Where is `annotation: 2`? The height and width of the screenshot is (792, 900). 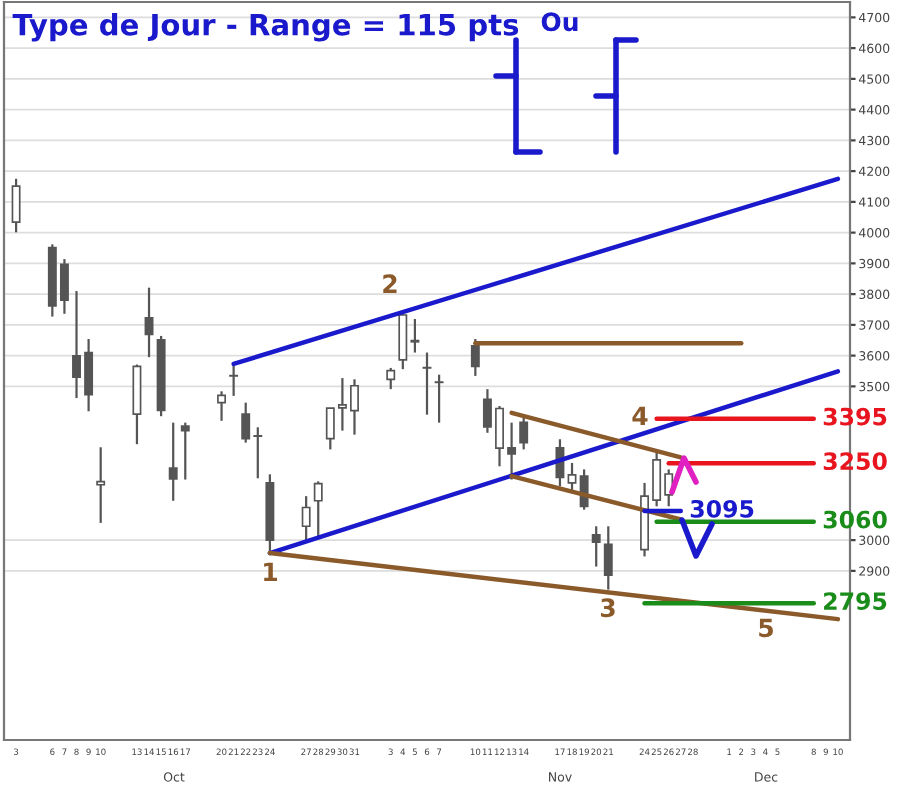 annotation: 2 is located at coordinates (390, 283).